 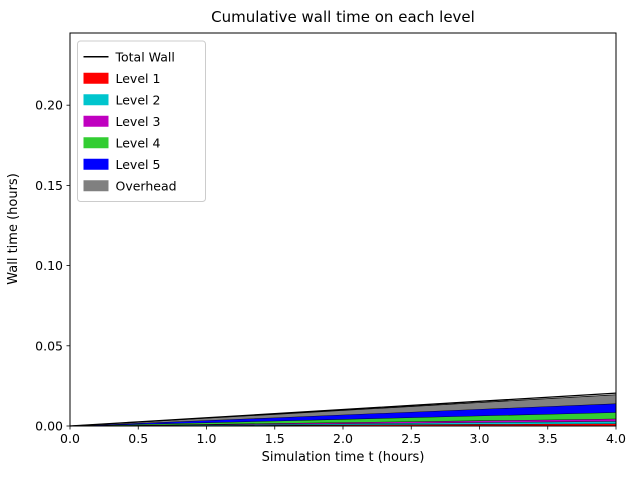 What do you see at coordinates (207, 438) in the screenshot?
I see `x-tick-label: 1.0` at bounding box center [207, 438].